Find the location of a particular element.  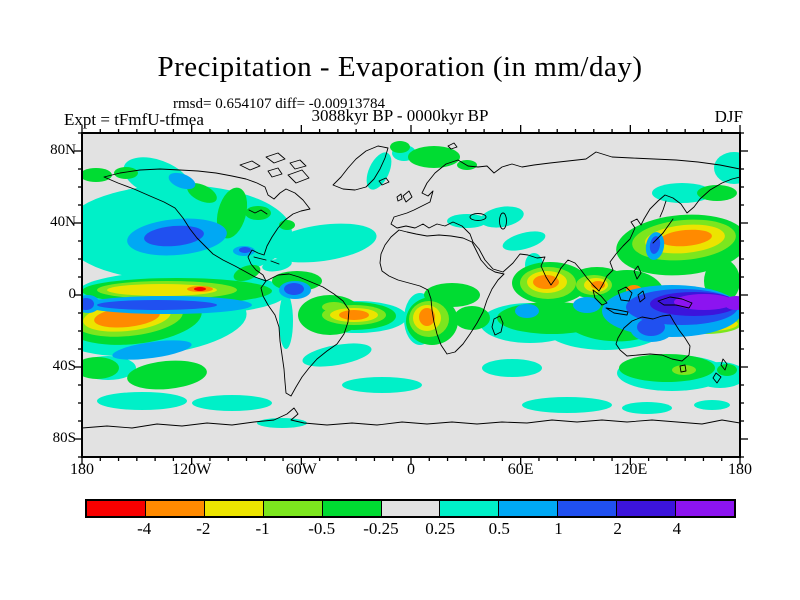

coast-arctic-islands is located at coordinates (274, 168).